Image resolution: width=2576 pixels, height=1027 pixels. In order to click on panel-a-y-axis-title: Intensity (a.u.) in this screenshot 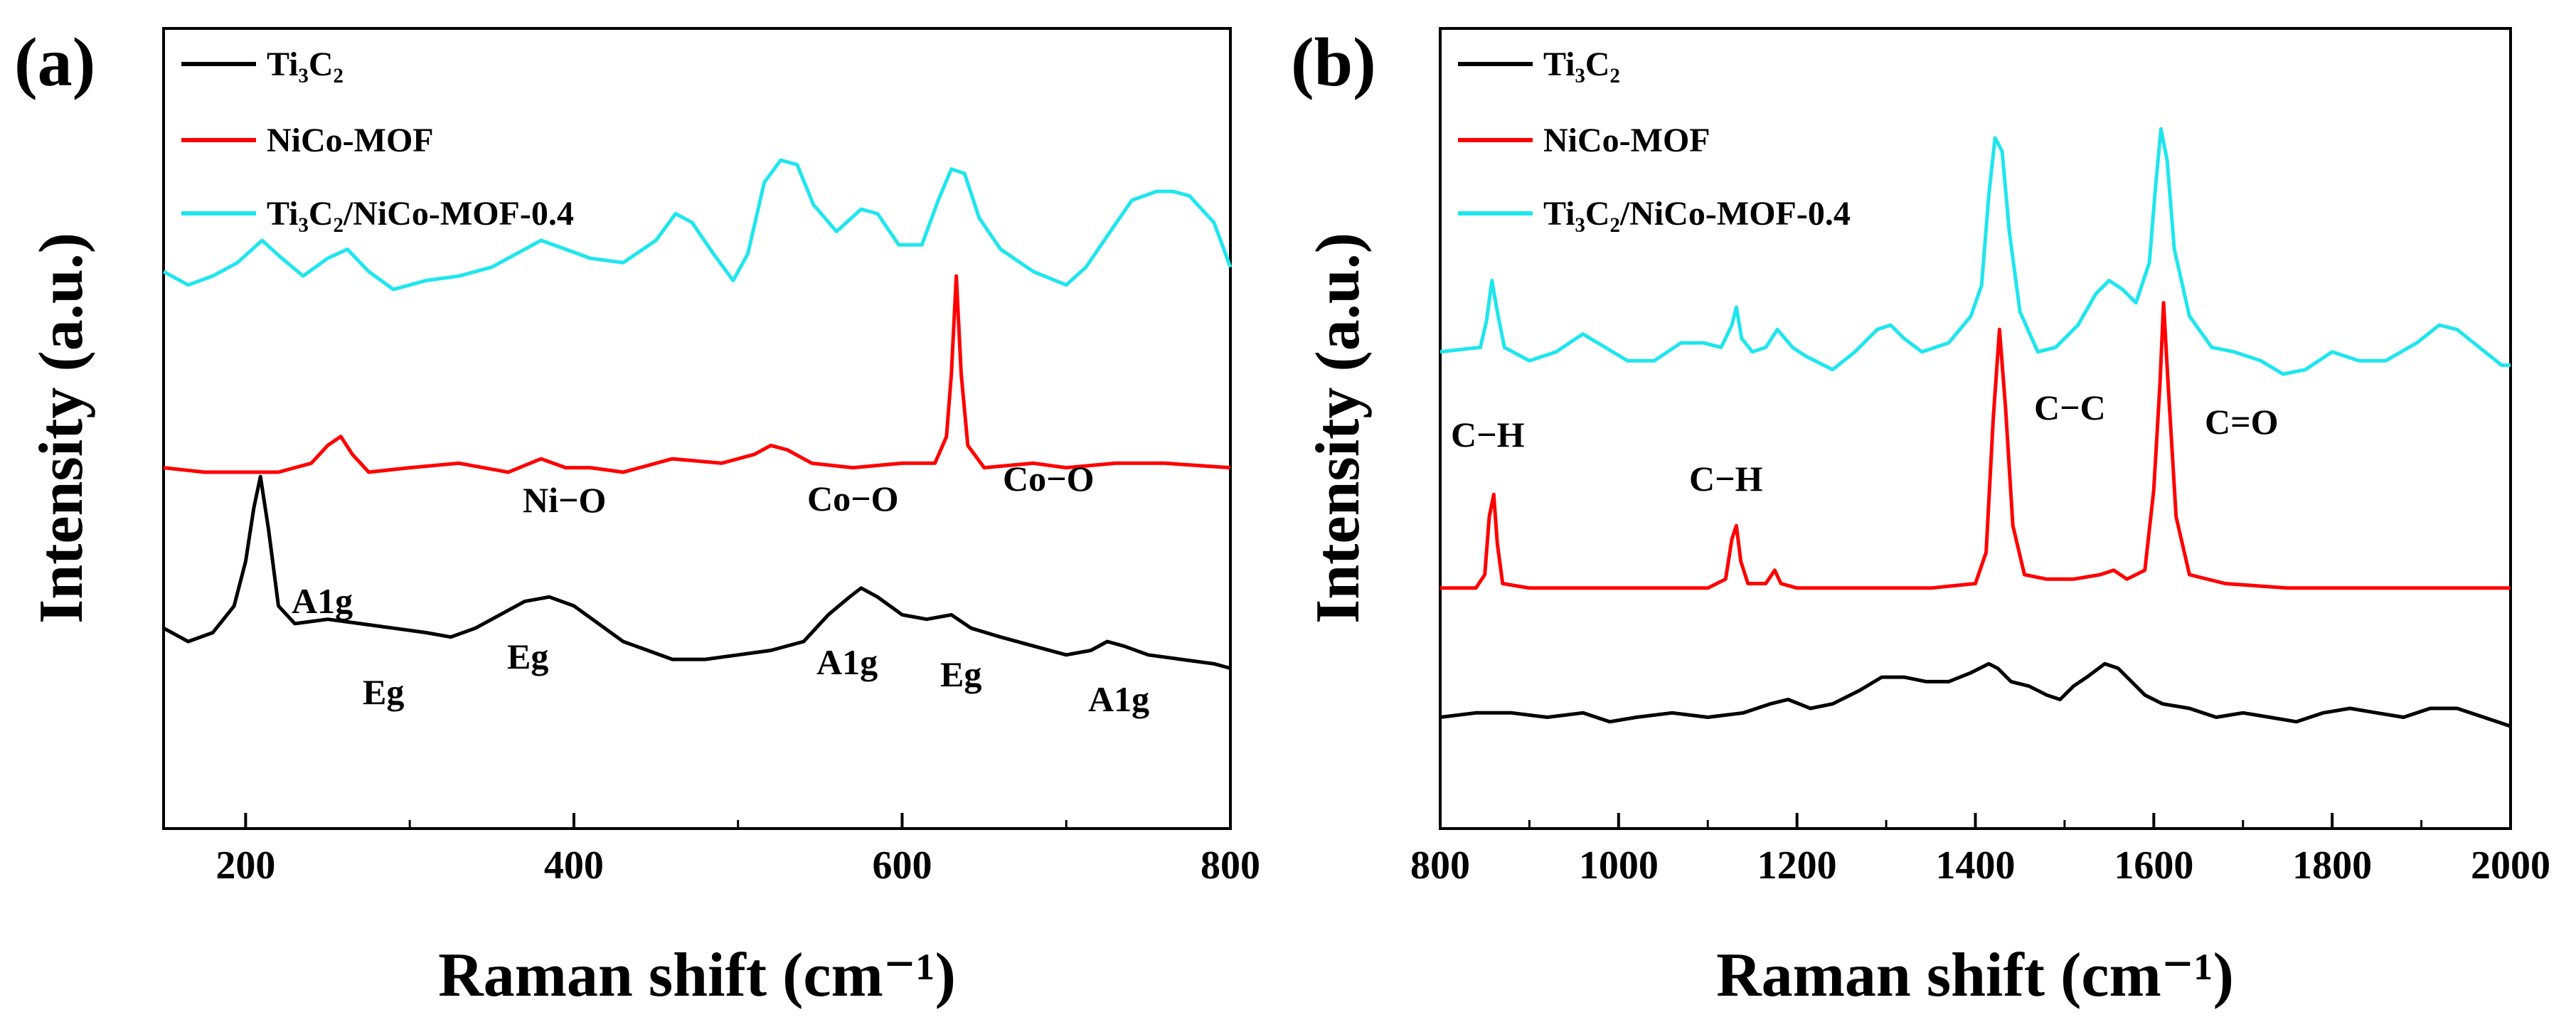, I will do `click(61, 428)`.